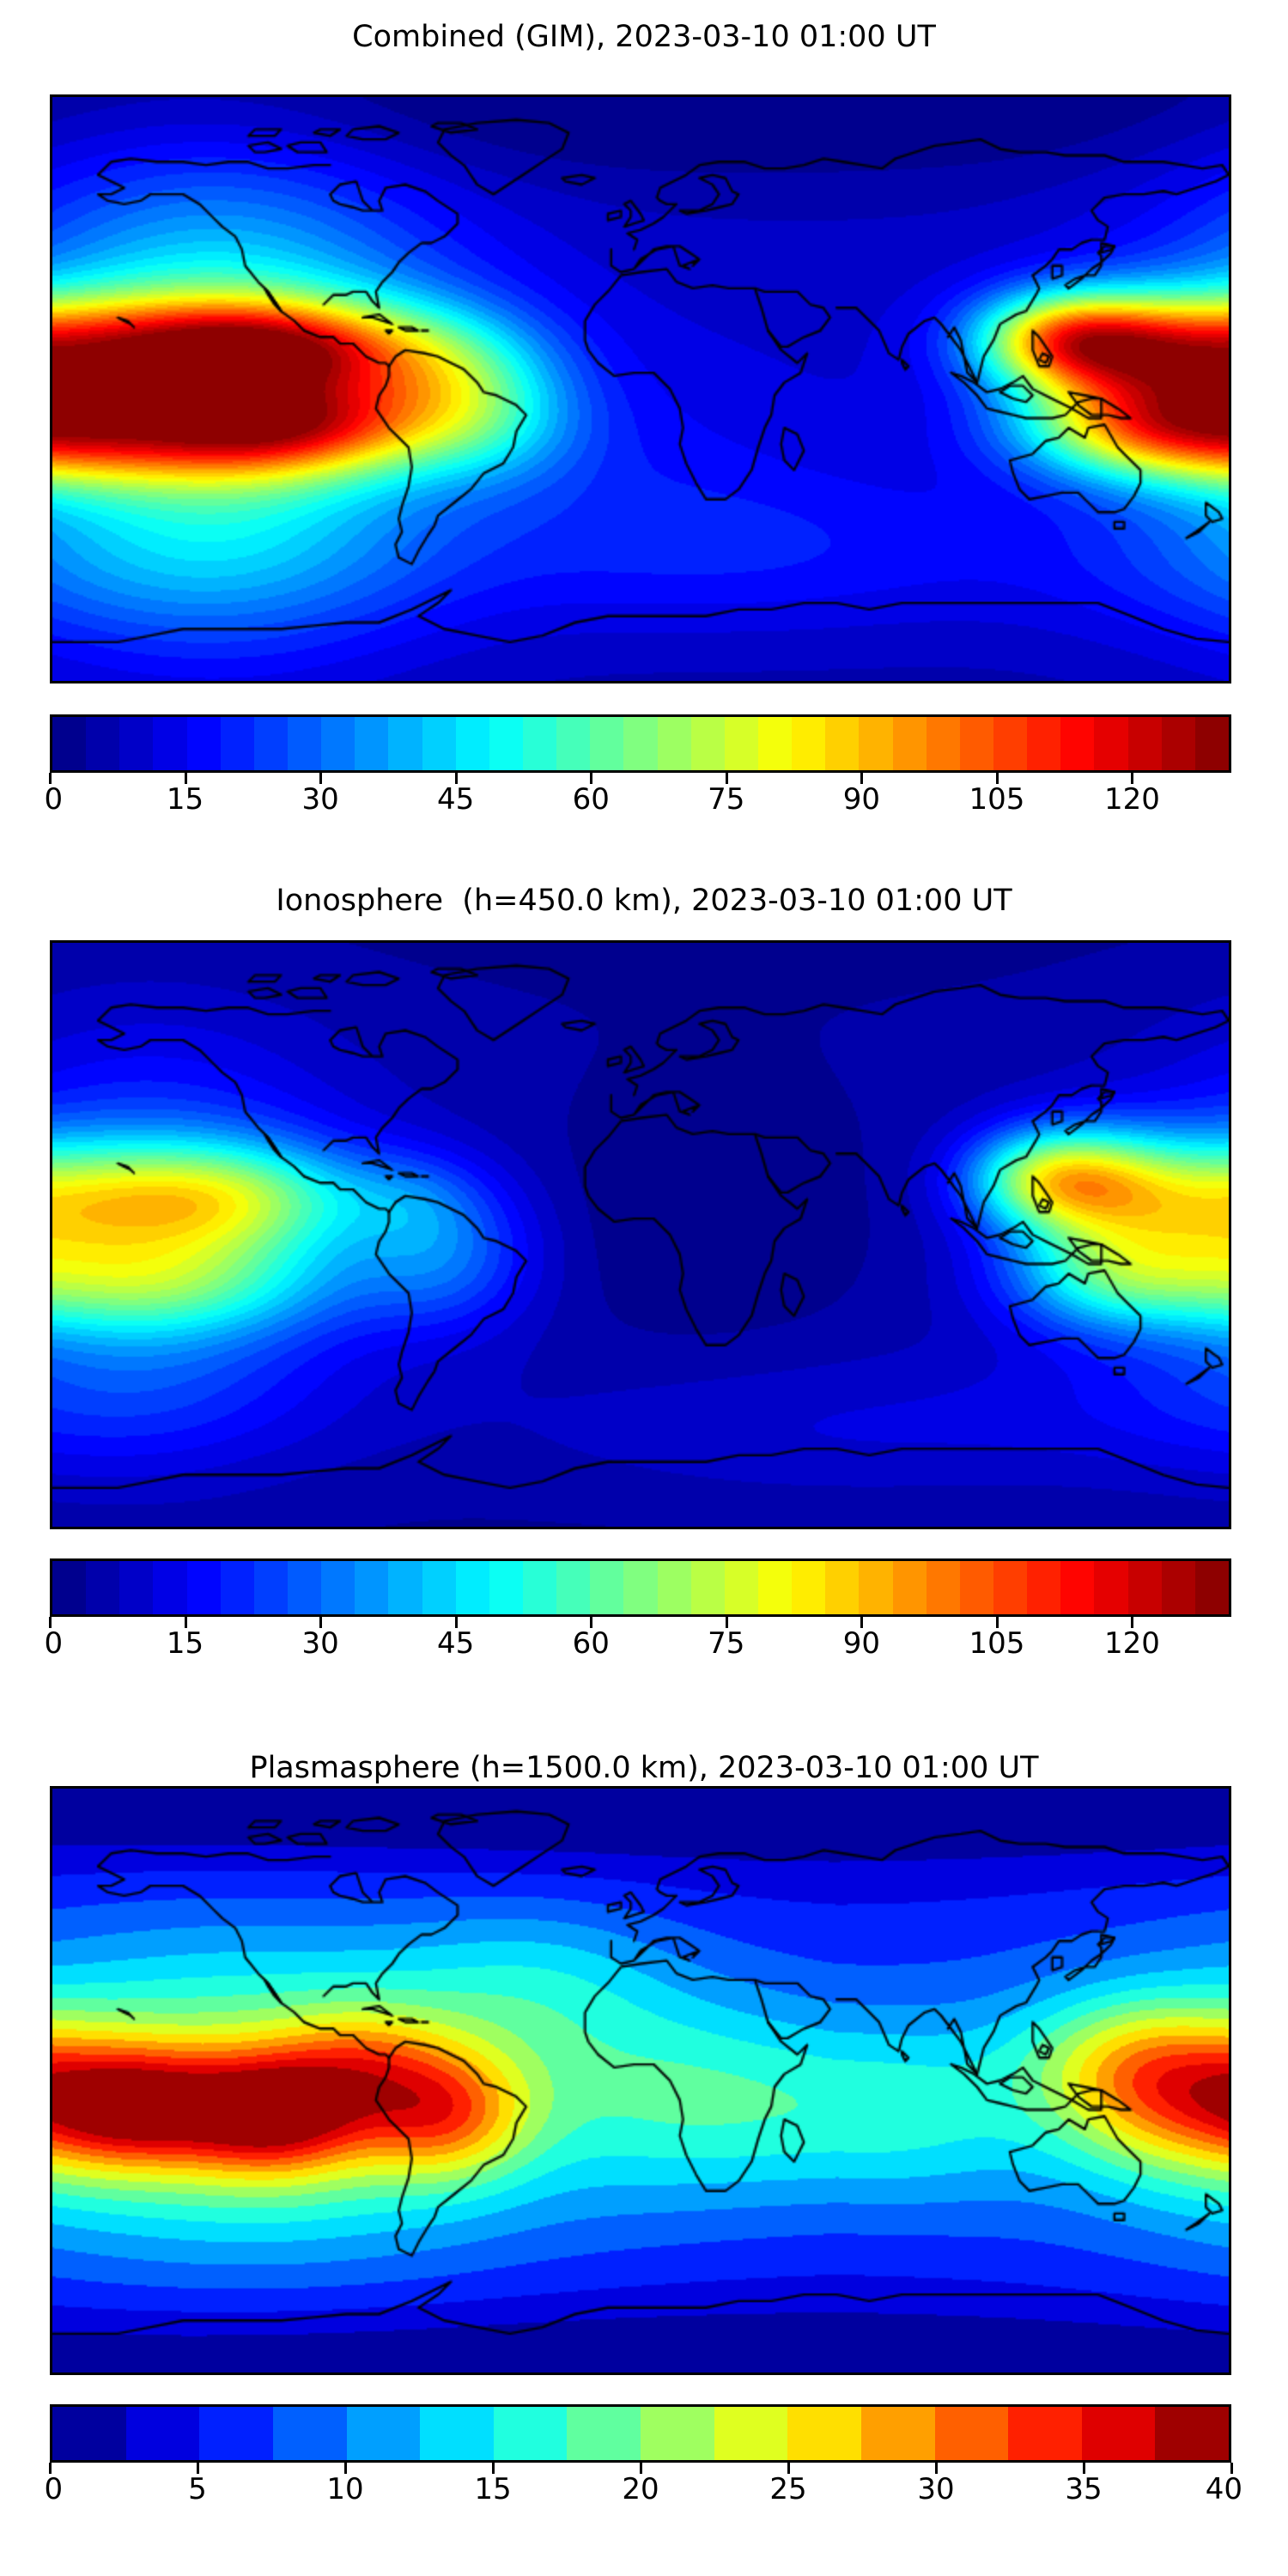 The image size is (1288, 2576). Describe the element at coordinates (591, 799) in the screenshot. I see `tick-label: 60` at that location.